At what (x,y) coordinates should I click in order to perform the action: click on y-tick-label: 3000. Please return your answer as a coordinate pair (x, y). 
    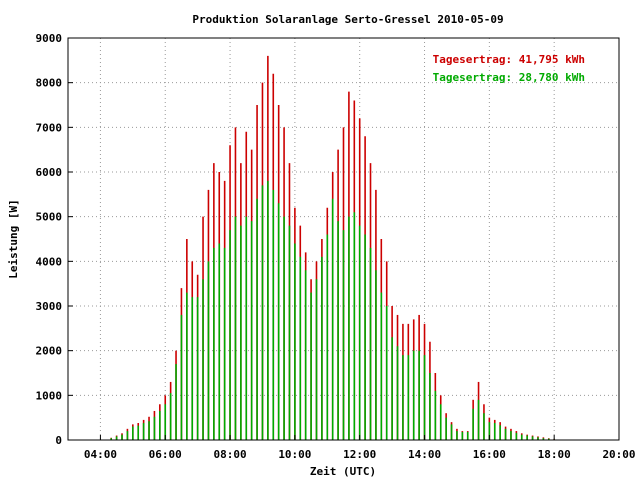
    Looking at the image, I should click on (49, 306).